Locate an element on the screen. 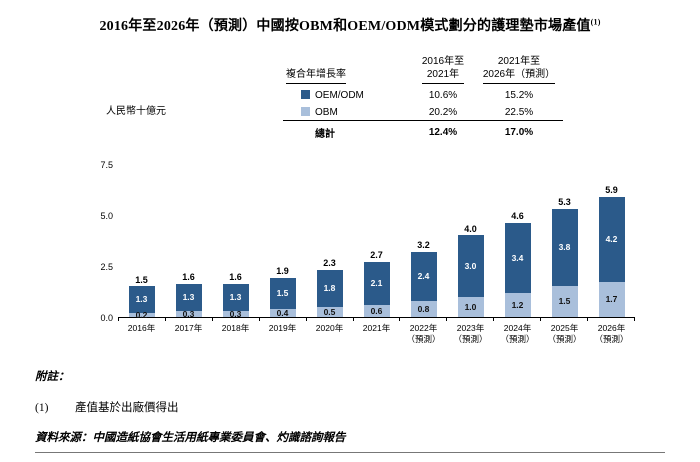 The height and width of the screenshot is (462, 700). bar-segment-obm: 1.7 is located at coordinates (611, 299).